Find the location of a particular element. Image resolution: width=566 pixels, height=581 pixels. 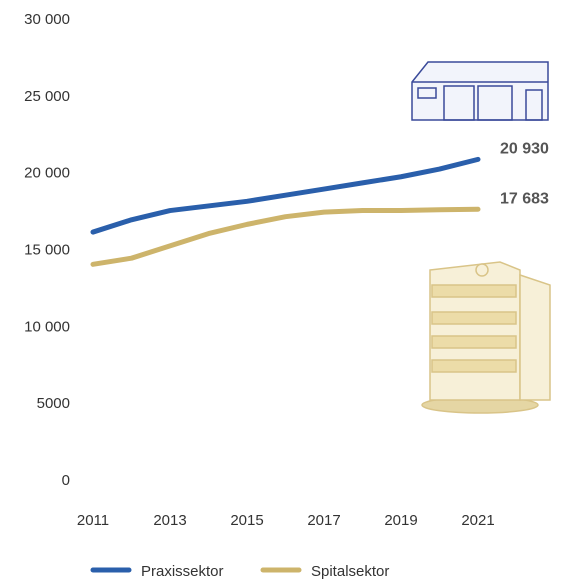

x-tick-label: 2021 is located at coordinates (477, 520).